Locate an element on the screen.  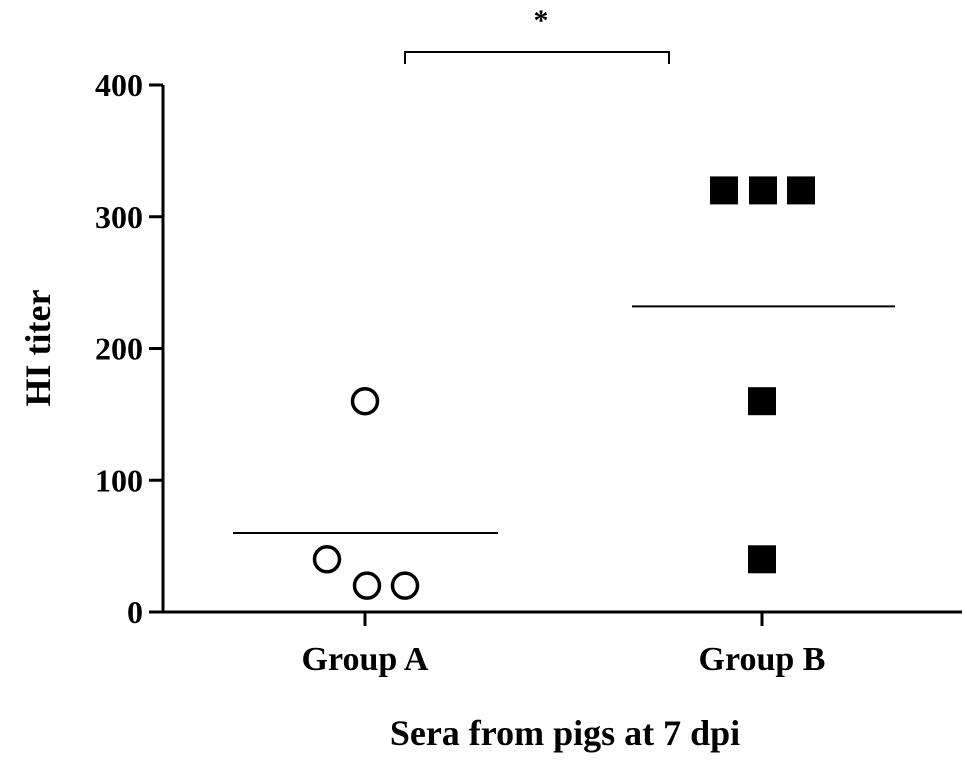
significance-bracket-line is located at coordinates (537, 57).